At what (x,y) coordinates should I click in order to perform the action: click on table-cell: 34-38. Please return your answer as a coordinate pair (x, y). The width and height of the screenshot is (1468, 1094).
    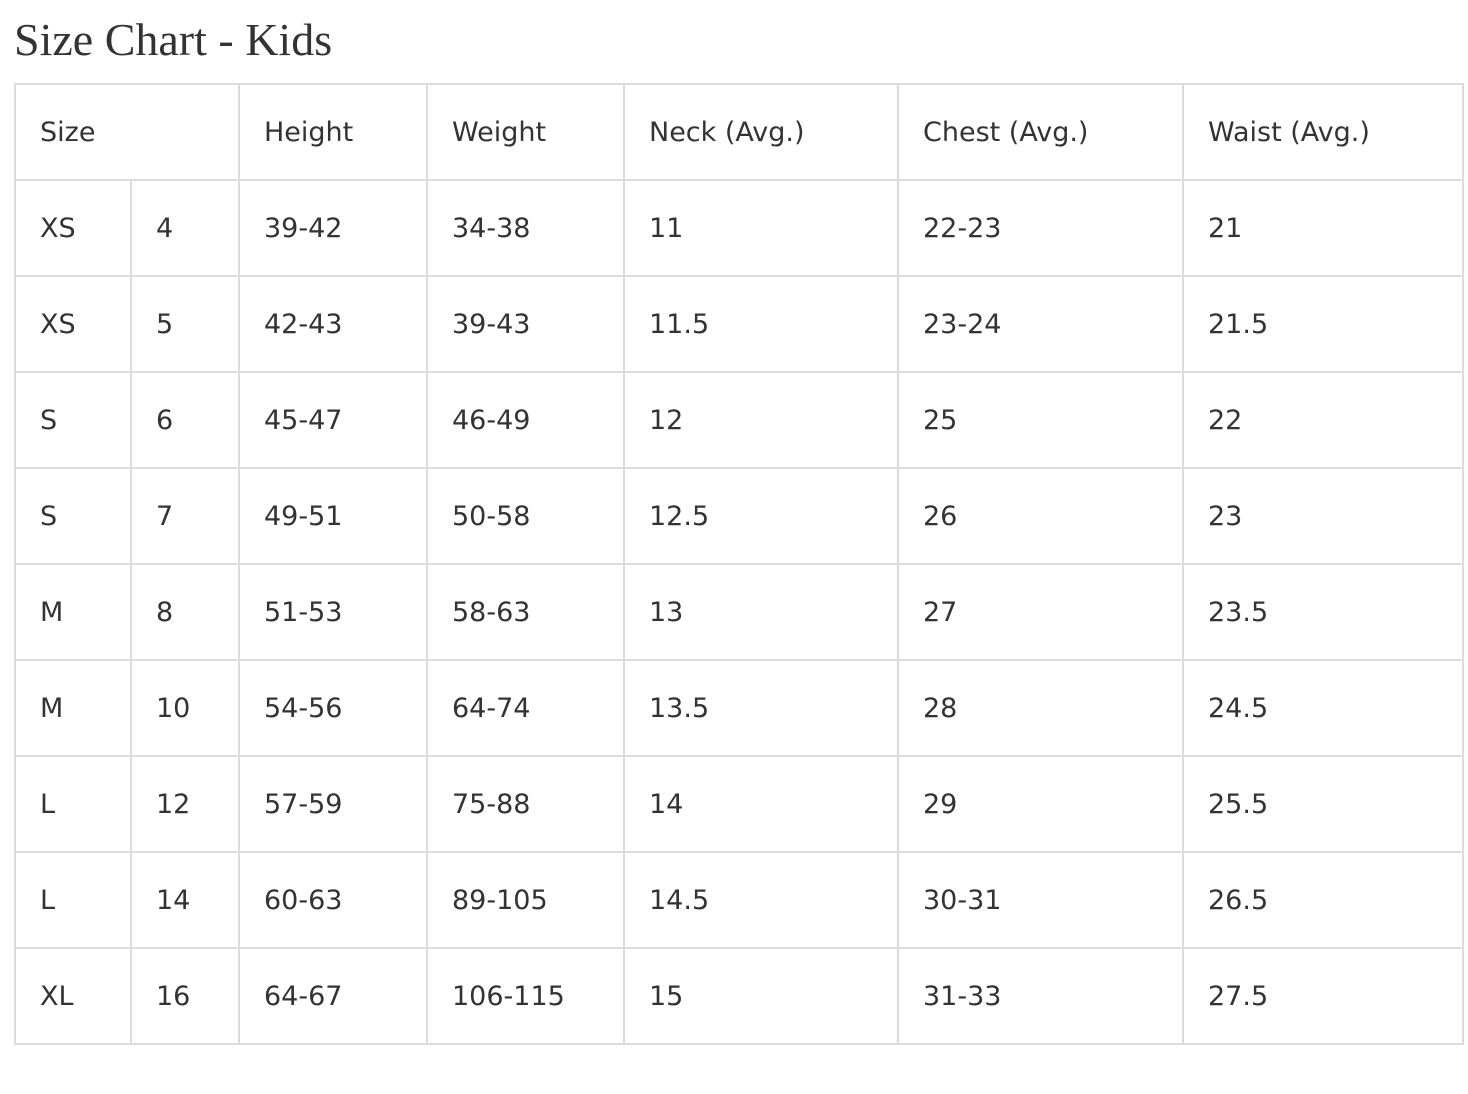
    Looking at the image, I should click on (525, 228).